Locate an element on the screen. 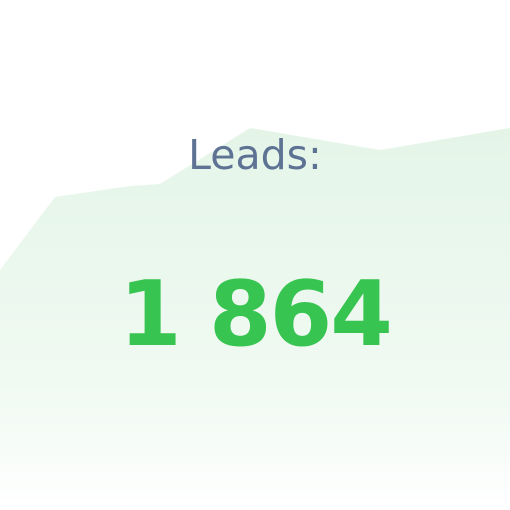 The height and width of the screenshot is (510, 510). leads-label: Leads: is located at coordinates (255, 155).